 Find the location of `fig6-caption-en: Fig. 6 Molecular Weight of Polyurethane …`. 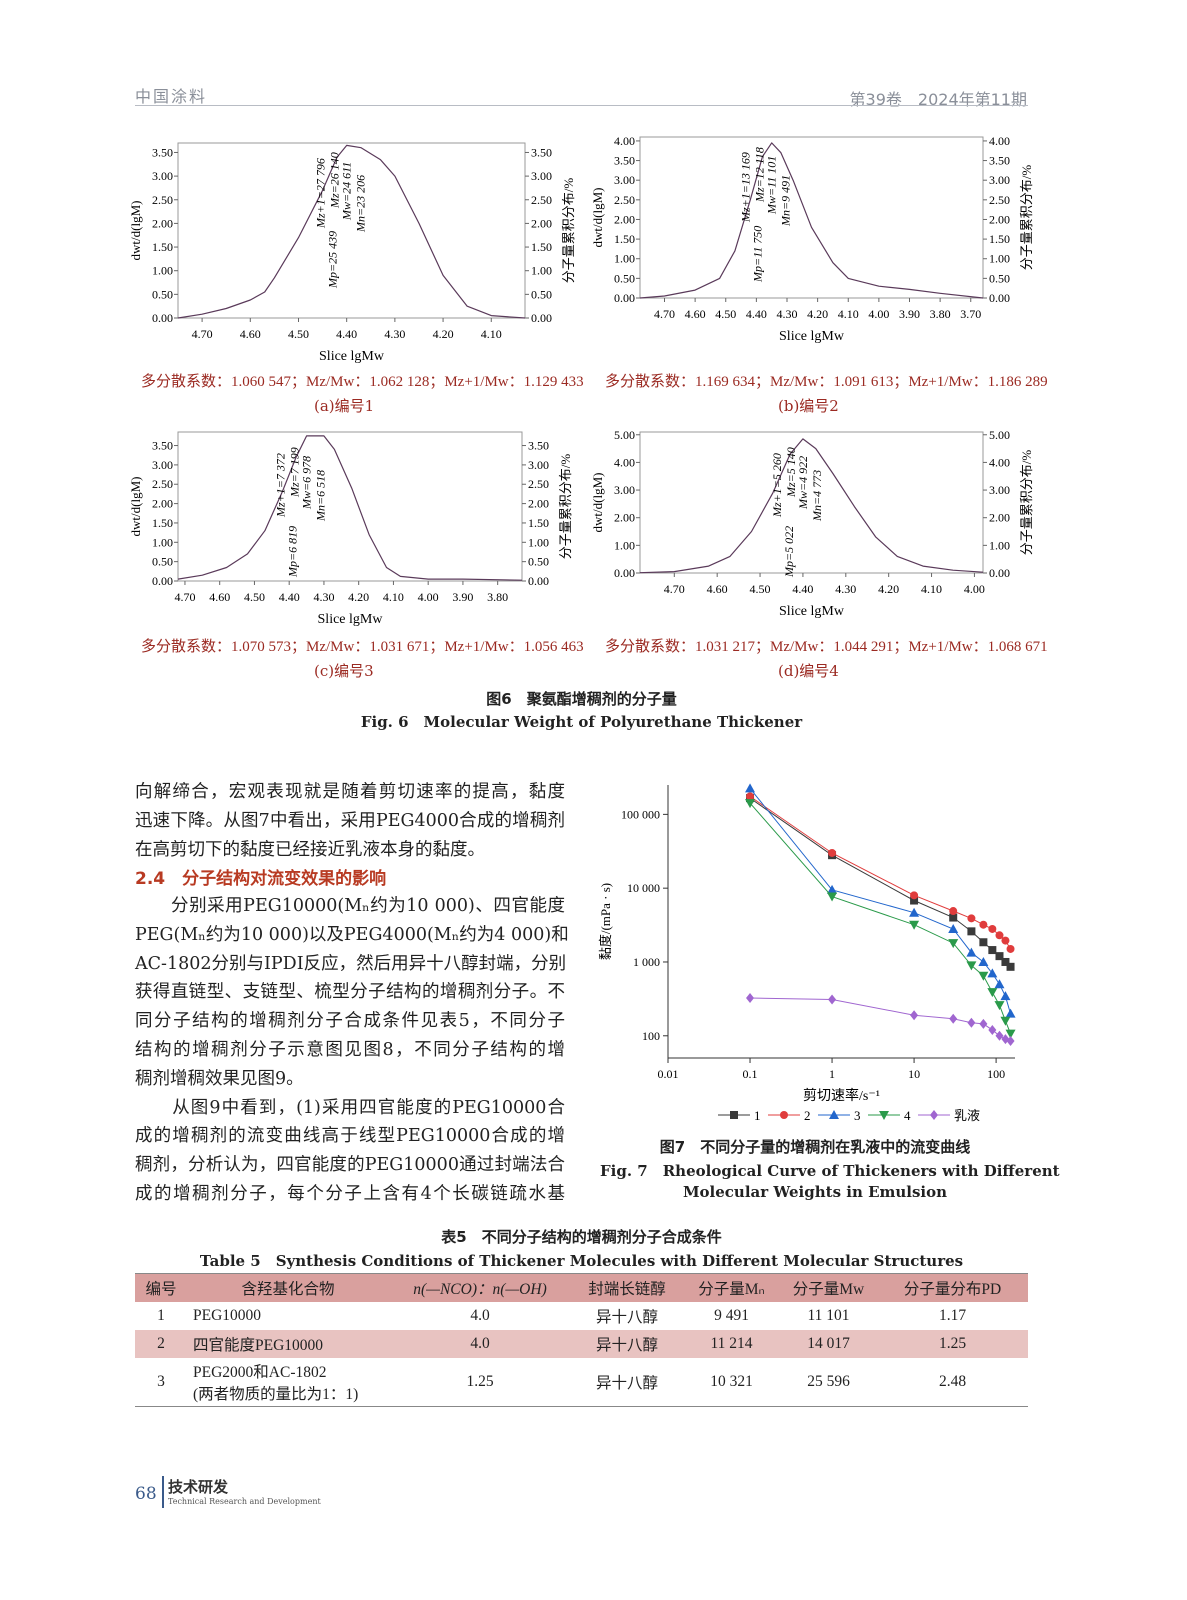

fig6-caption-en: Fig. 6 Molecular Weight of Polyurethane … is located at coordinates (581, 722).